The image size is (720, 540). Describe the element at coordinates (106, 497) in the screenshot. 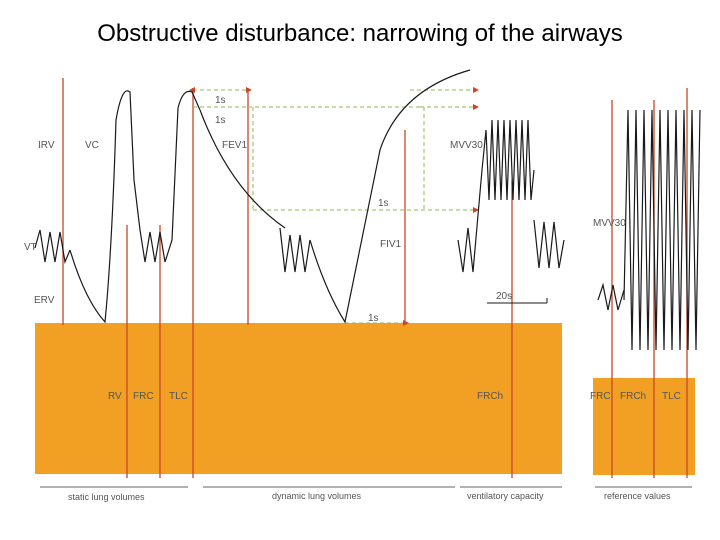

I see `section-static: static lung volumes` at that location.